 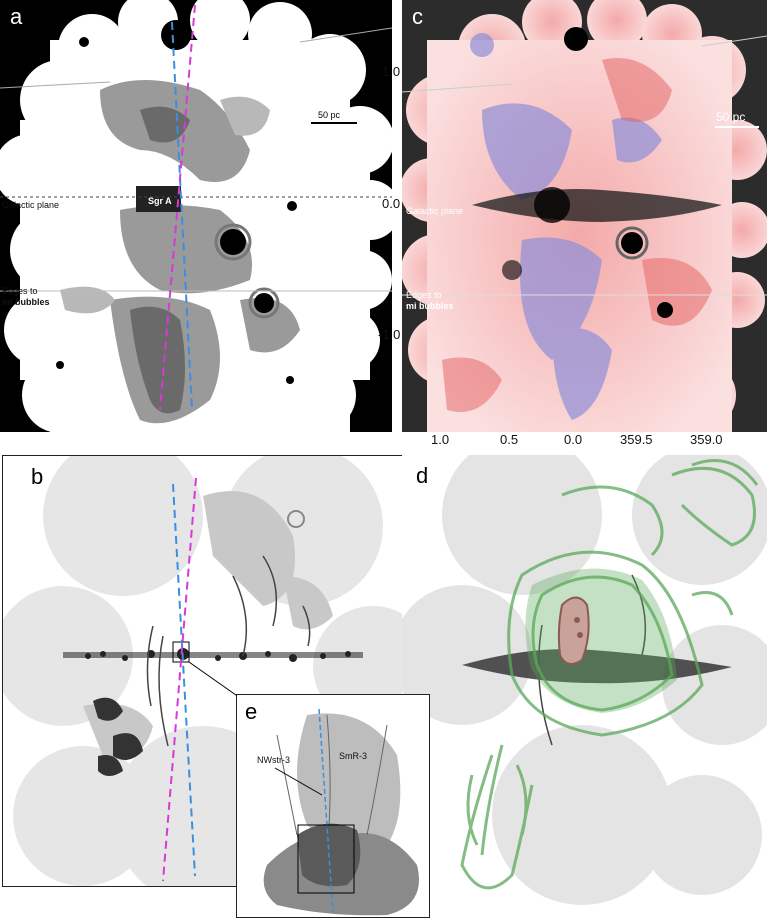 I want to click on panel-e-image, so click(x=341, y=812).